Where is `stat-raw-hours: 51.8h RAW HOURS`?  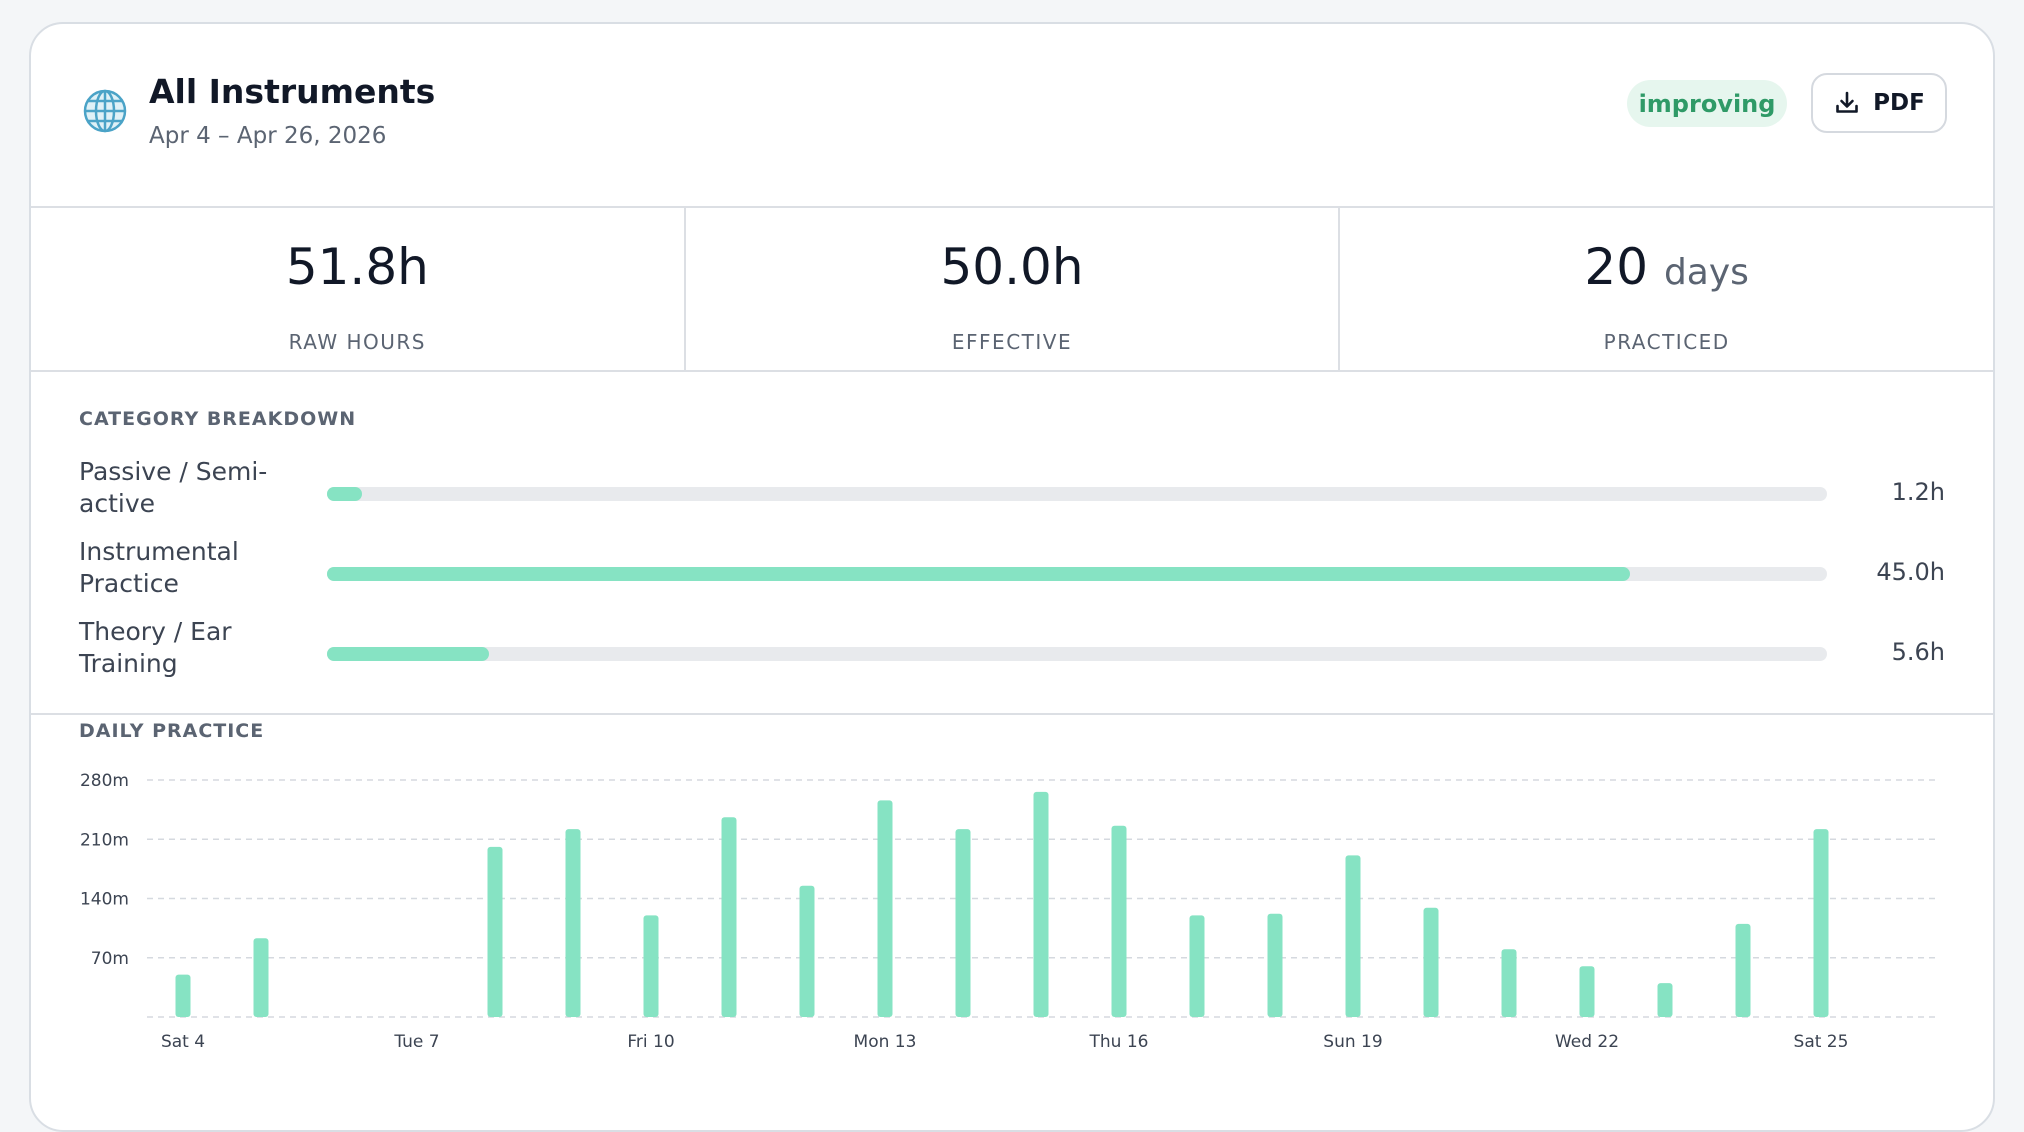 stat-raw-hours: 51.8h RAW HOURS is located at coordinates (357, 288).